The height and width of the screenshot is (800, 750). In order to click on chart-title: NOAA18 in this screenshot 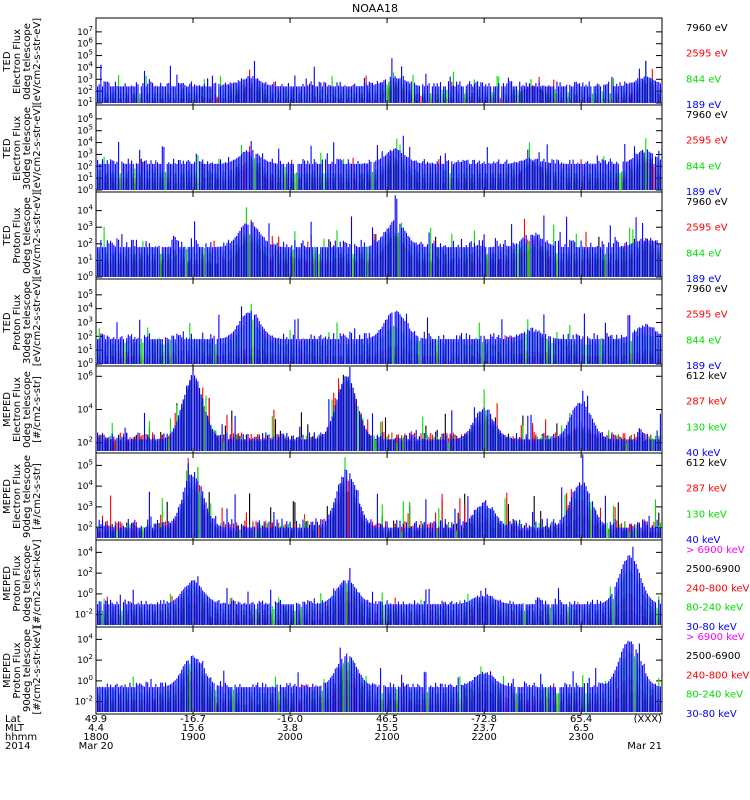, I will do `click(375, 8)`.